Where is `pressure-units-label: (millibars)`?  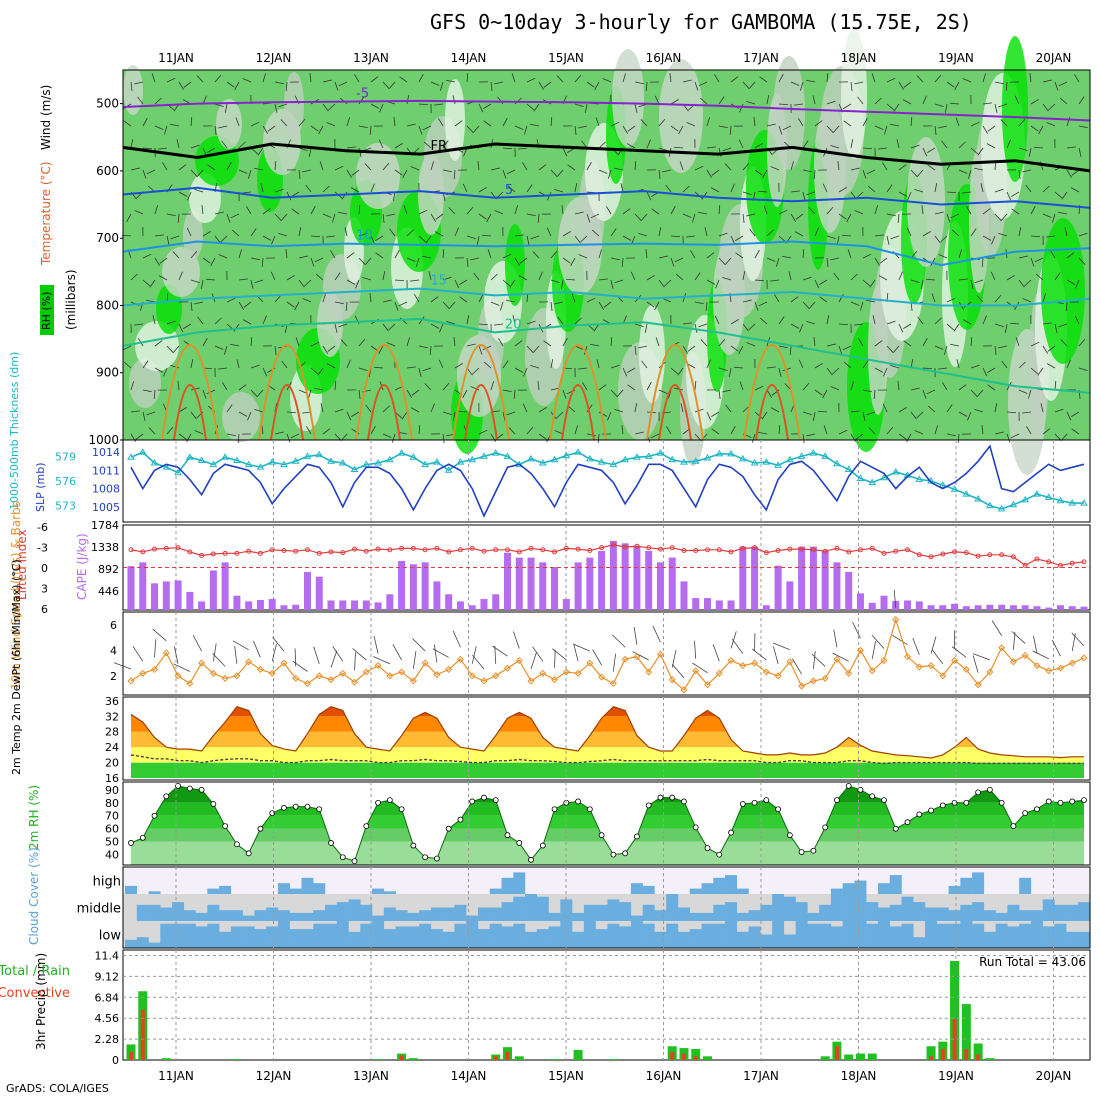 pressure-units-label: (millibars) is located at coordinates (71, 299).